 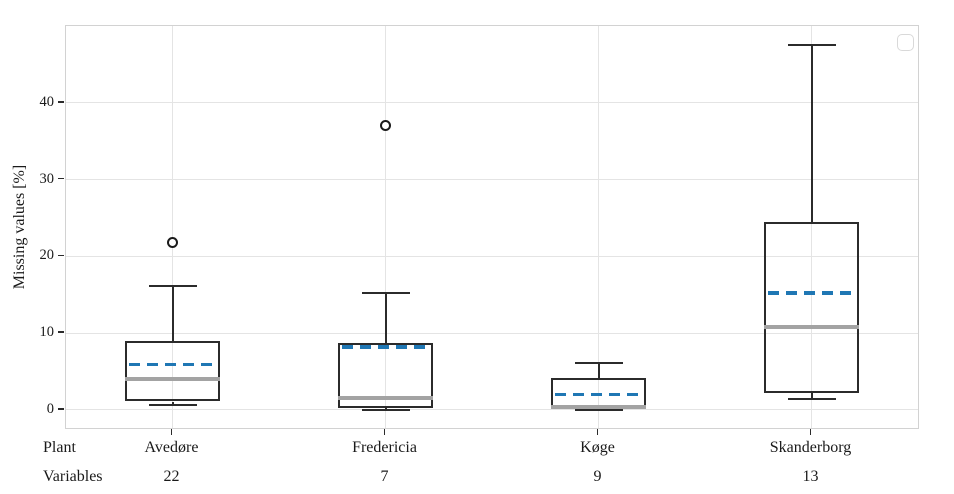 I want to click on mean-line-avedre, so click(x=172, y=364).